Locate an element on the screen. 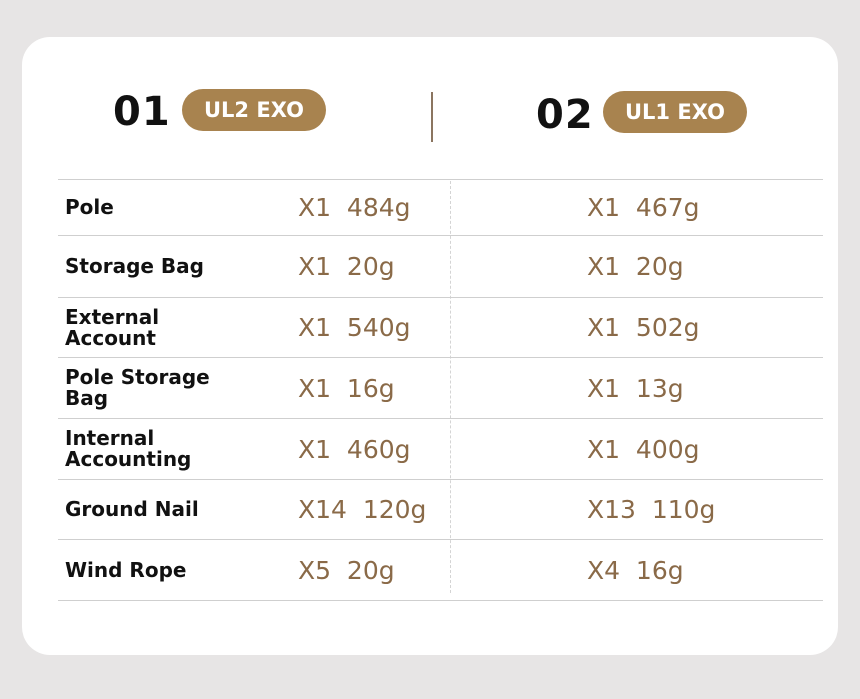 Image resolution: width=860 pixels, height=699 pixels. product-1-value: X1 540g is located at coordinates (354, 327).